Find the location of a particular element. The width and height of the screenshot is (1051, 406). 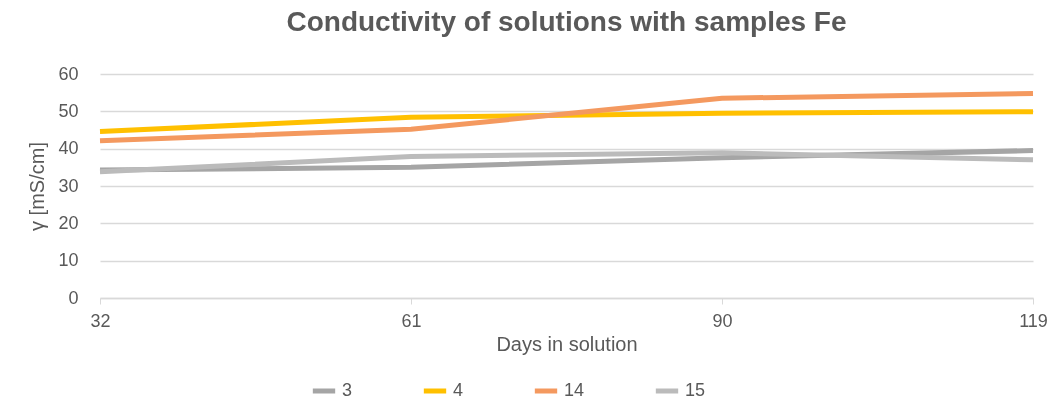

y-axis-title: γ [mS/cm] is located at coordinates (37, 186).